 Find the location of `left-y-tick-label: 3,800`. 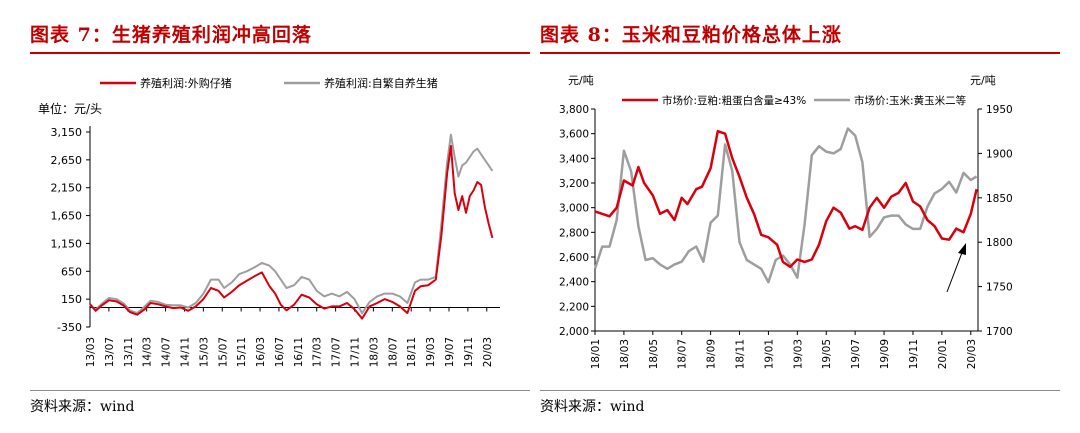

left-y-tick-label: 3,800 is located at coordinates (574, 110).